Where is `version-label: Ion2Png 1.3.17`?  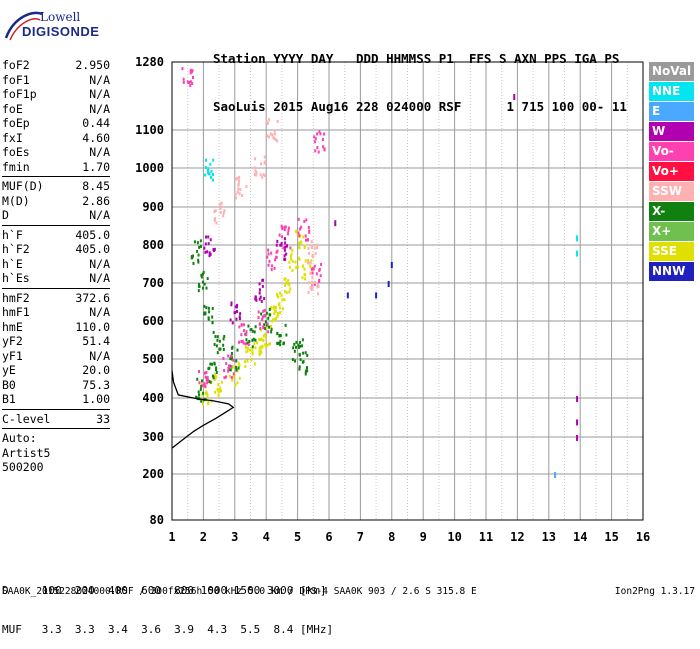 version-label: Ion2Png 1.3.17 is located at coordinates (654, 591).